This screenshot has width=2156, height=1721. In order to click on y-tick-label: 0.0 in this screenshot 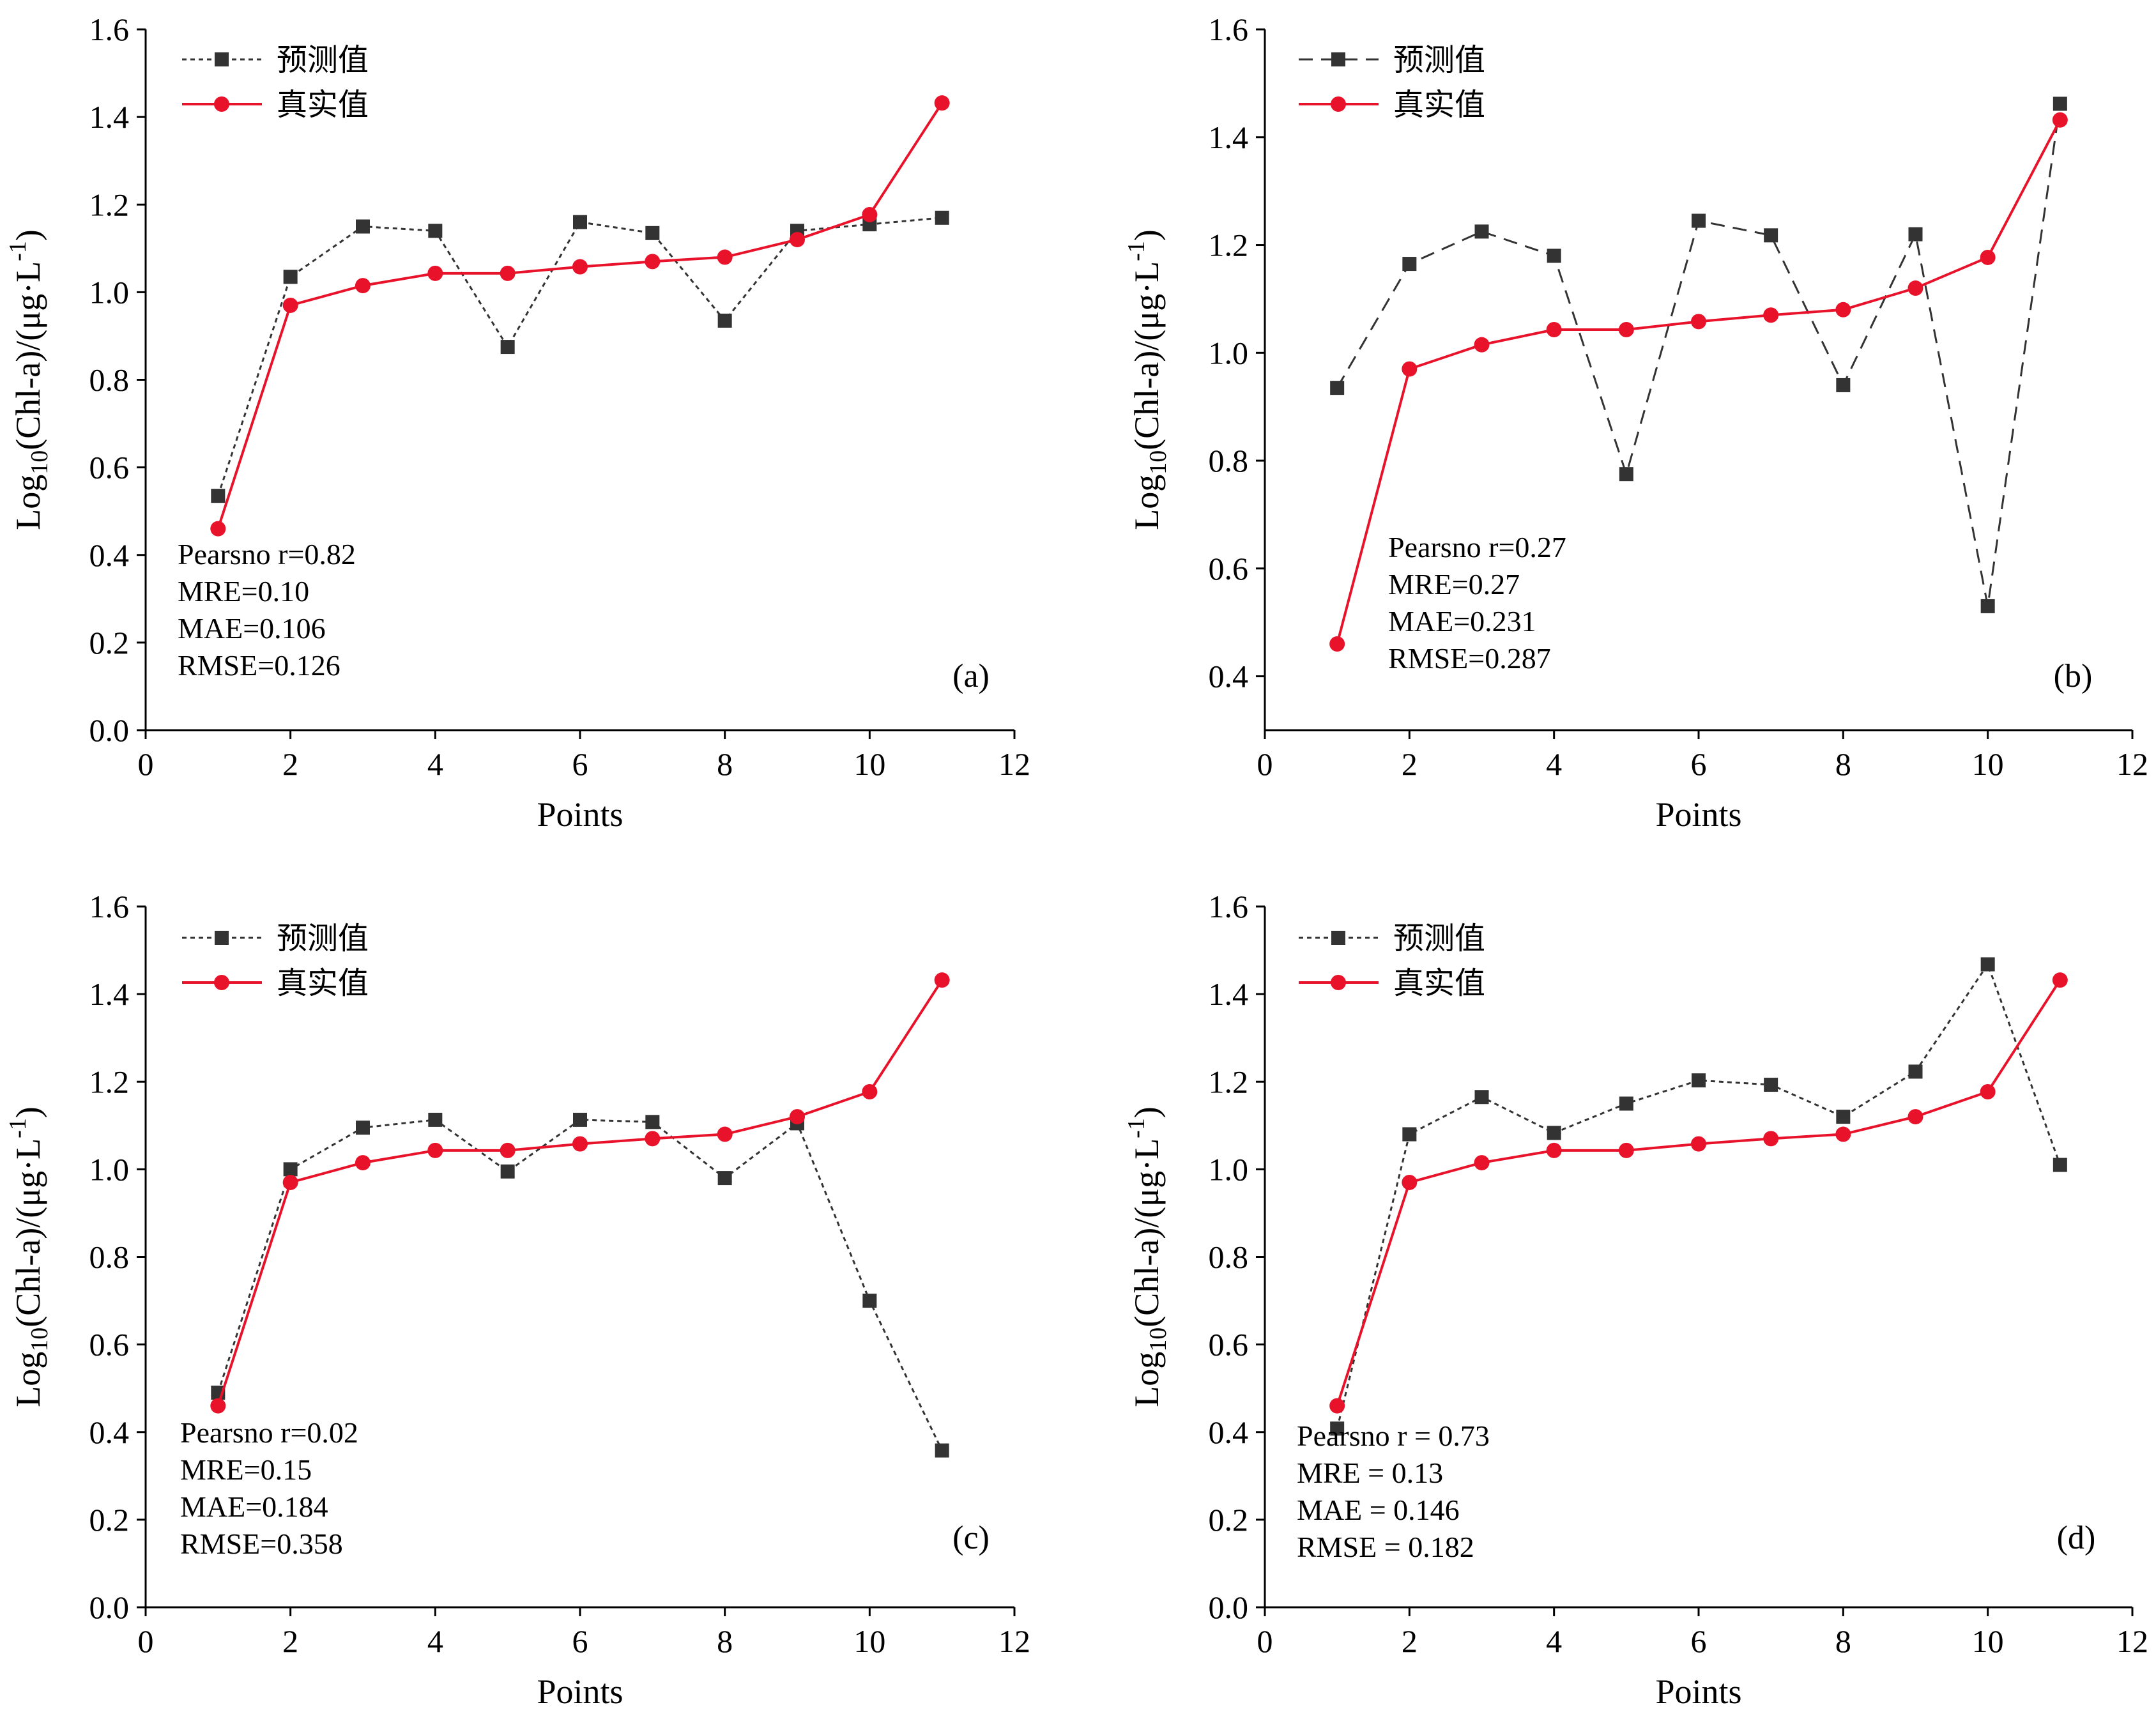, I will do `click(109, 730)`.